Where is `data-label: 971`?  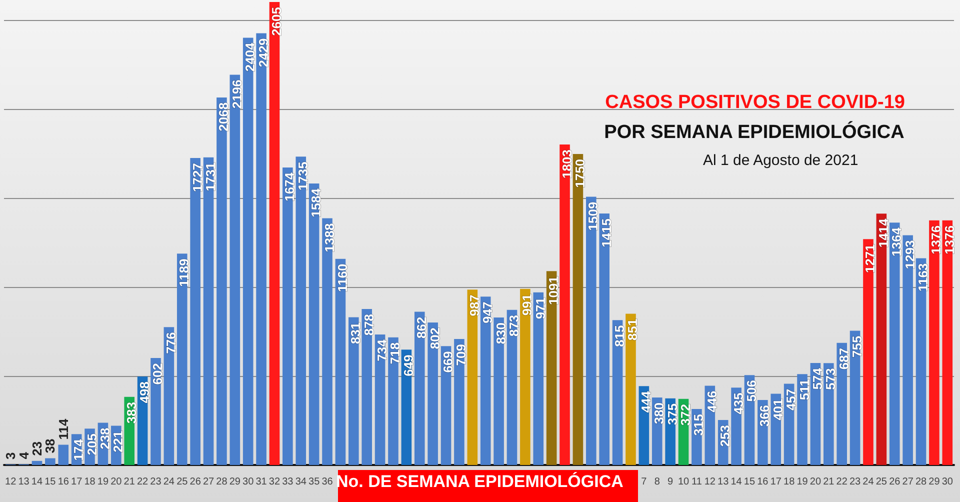
data-label: 971 is located at coordinates (540, 308).